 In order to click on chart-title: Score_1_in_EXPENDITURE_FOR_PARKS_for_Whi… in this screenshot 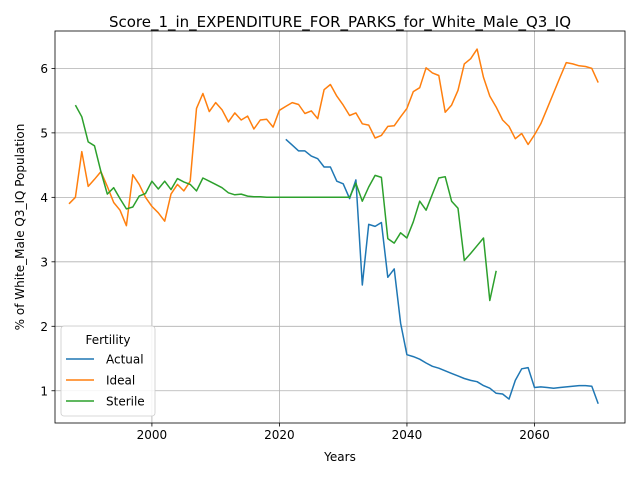, I will do `click(340, 22)`.